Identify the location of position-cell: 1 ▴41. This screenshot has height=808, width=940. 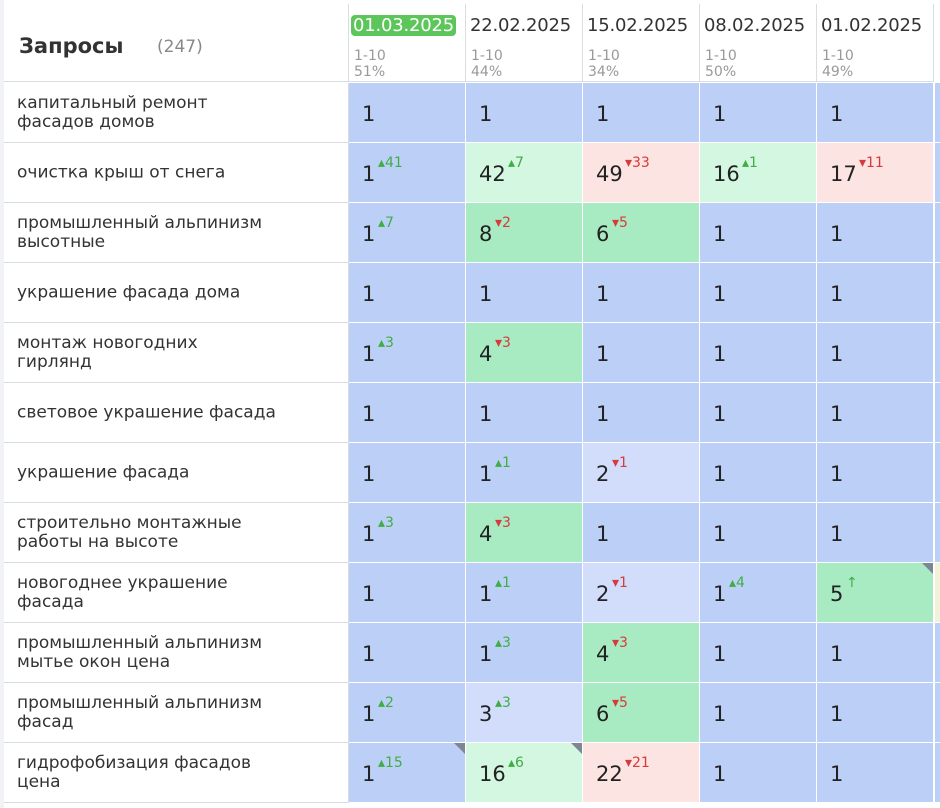
(407, 173).